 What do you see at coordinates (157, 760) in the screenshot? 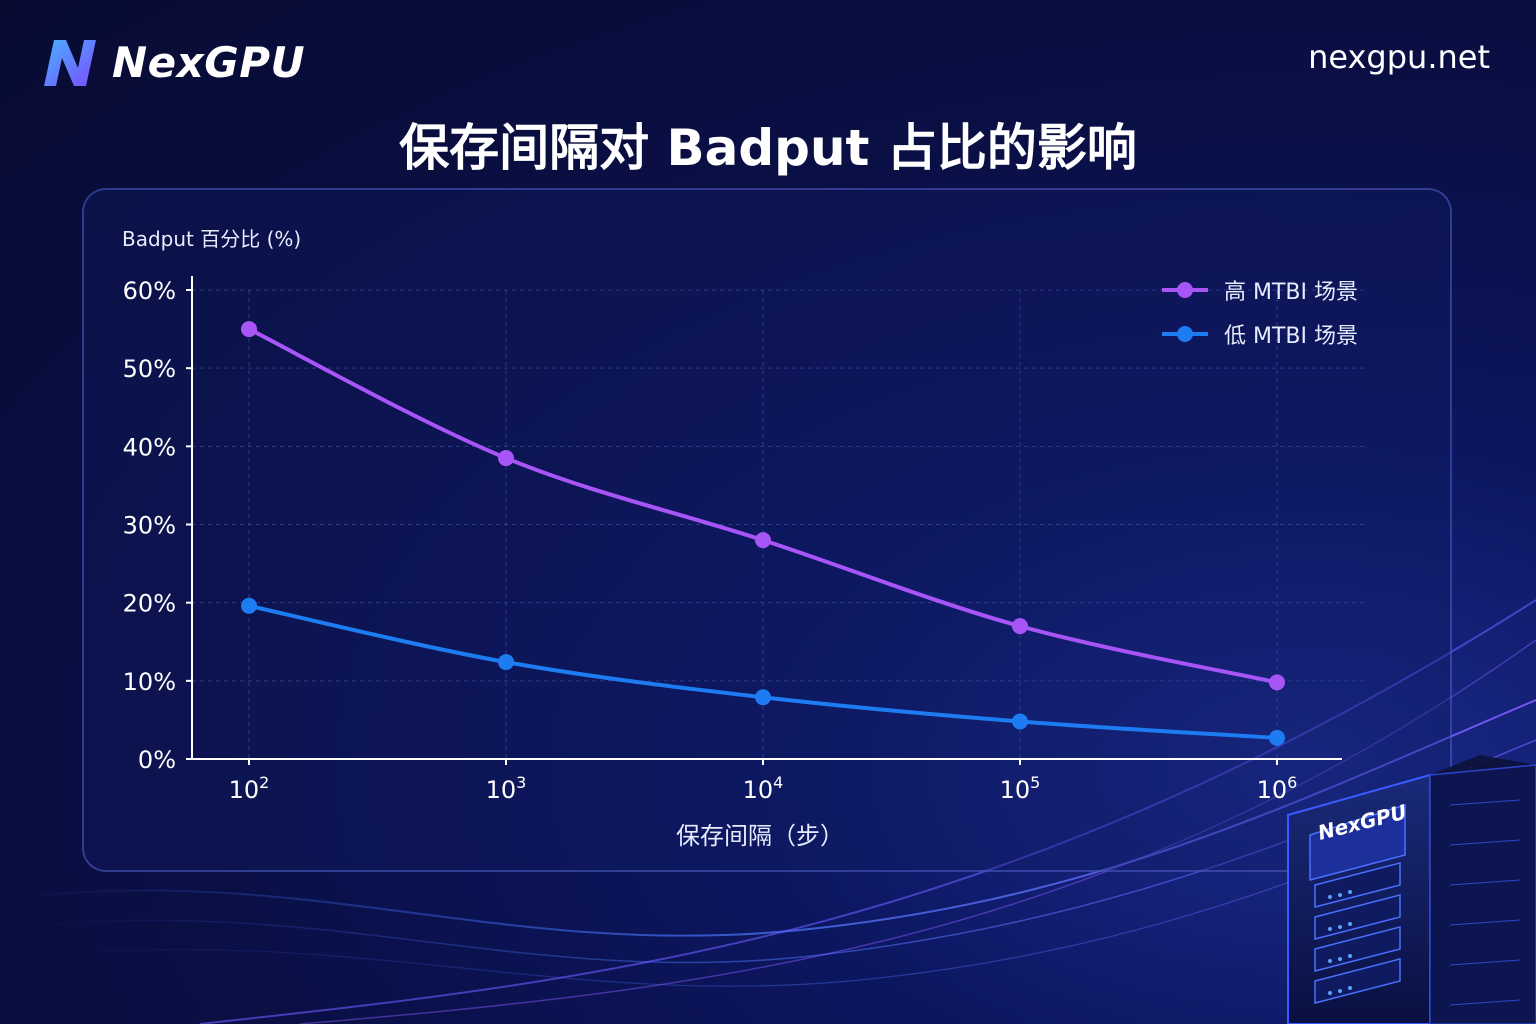
I see `y-tick-label: 0%` at bounding box center [157, 760].